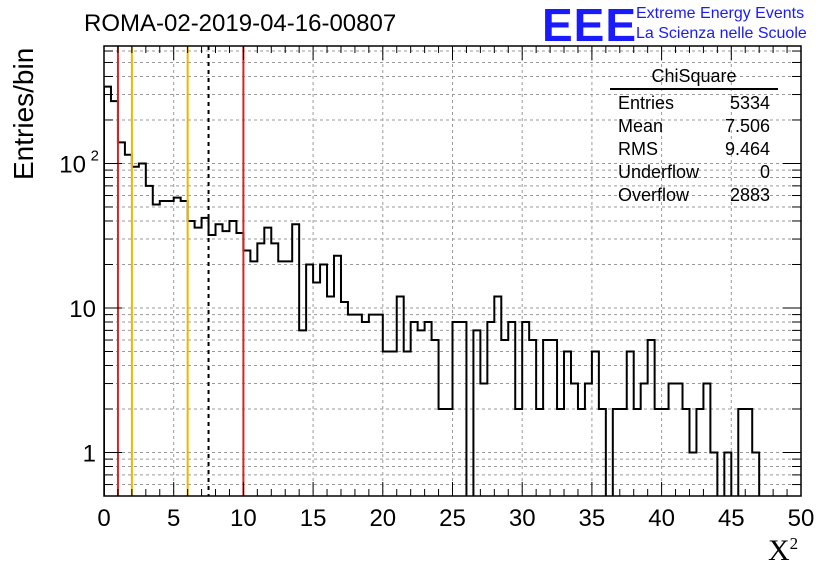 The height and width of the screenshot is (572, 836). I want to click on x-tick-label: 10, so click(243, 518).